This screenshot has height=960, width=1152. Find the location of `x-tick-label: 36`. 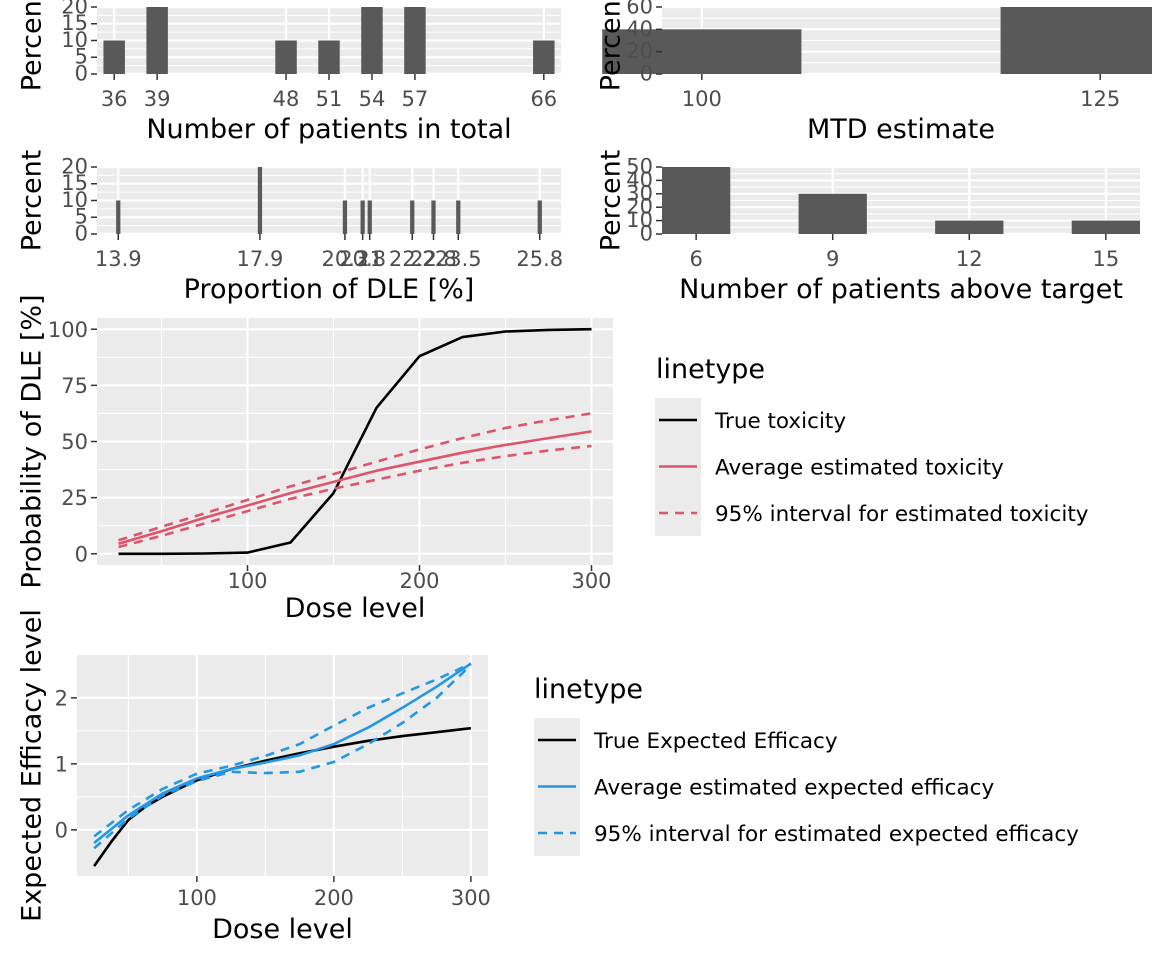

x-tick-label: 36 is located at coordinates (114, 99).